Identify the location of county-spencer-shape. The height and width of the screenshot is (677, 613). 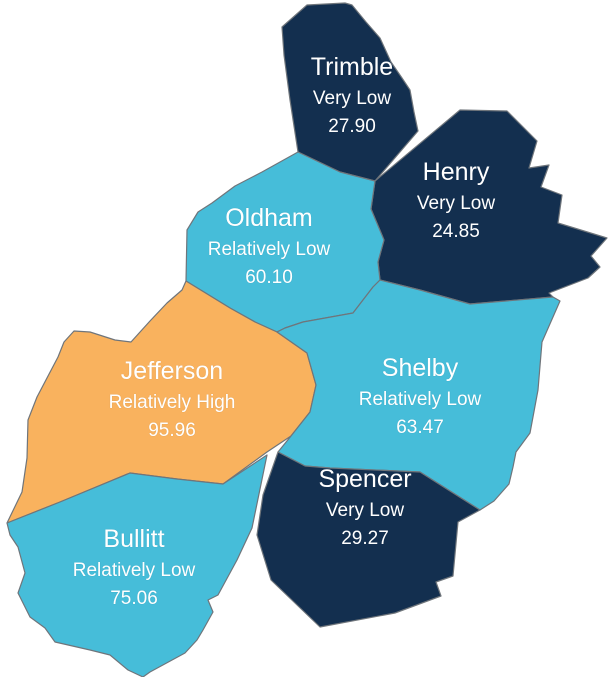
(368, 539).